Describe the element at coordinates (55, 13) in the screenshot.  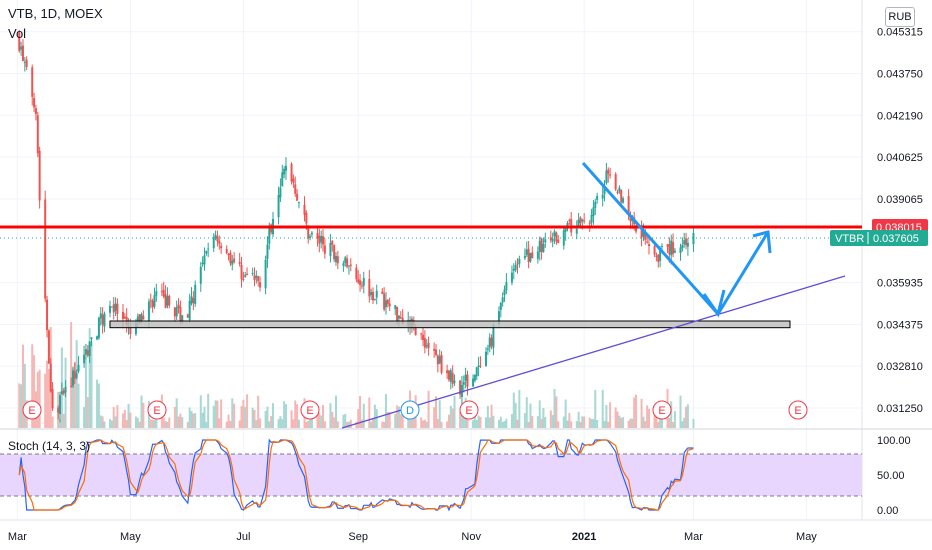
I see `symbol-title: VTB, 1D, MOEX` at that location.